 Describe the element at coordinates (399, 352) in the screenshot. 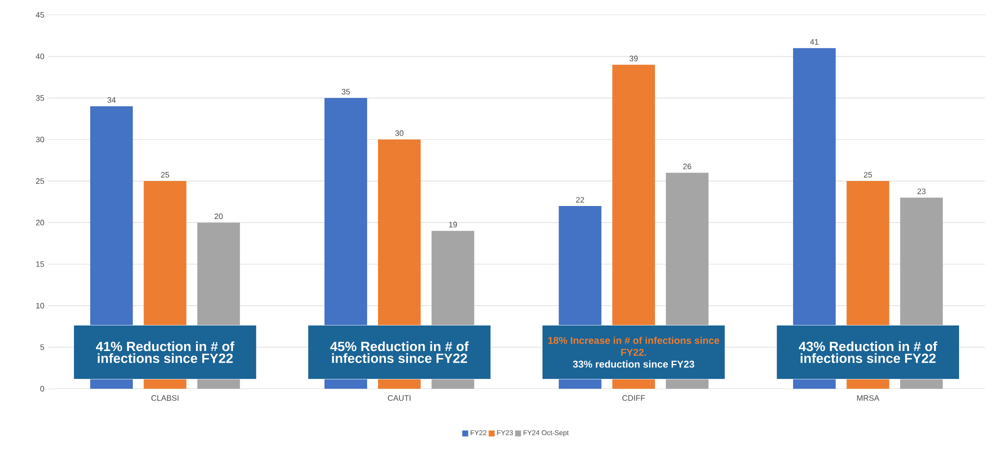

I see `annotation: 45% Reduction in # of infections since FY22` at that location.